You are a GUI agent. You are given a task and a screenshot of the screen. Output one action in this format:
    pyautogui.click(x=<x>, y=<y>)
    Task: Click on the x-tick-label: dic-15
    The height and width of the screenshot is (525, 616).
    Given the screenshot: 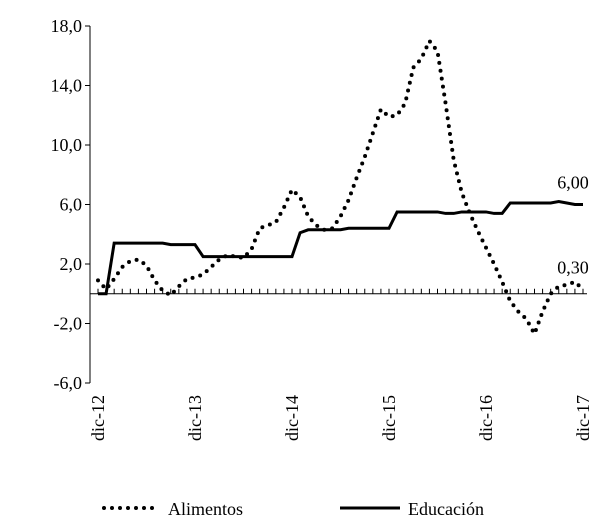 What is the action you would take?
    pyautogui.click(x=389, y=418)
    